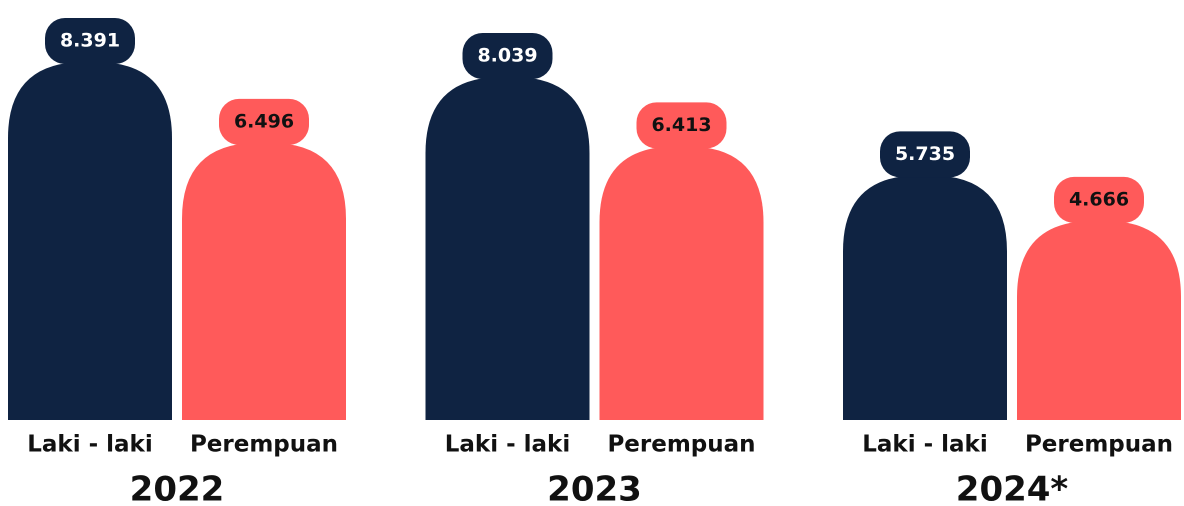 The image size is (1184, 506). Describe the element at coordinates (1012, 488) in the screenshot. I see `category-label: 2024*` at that location.